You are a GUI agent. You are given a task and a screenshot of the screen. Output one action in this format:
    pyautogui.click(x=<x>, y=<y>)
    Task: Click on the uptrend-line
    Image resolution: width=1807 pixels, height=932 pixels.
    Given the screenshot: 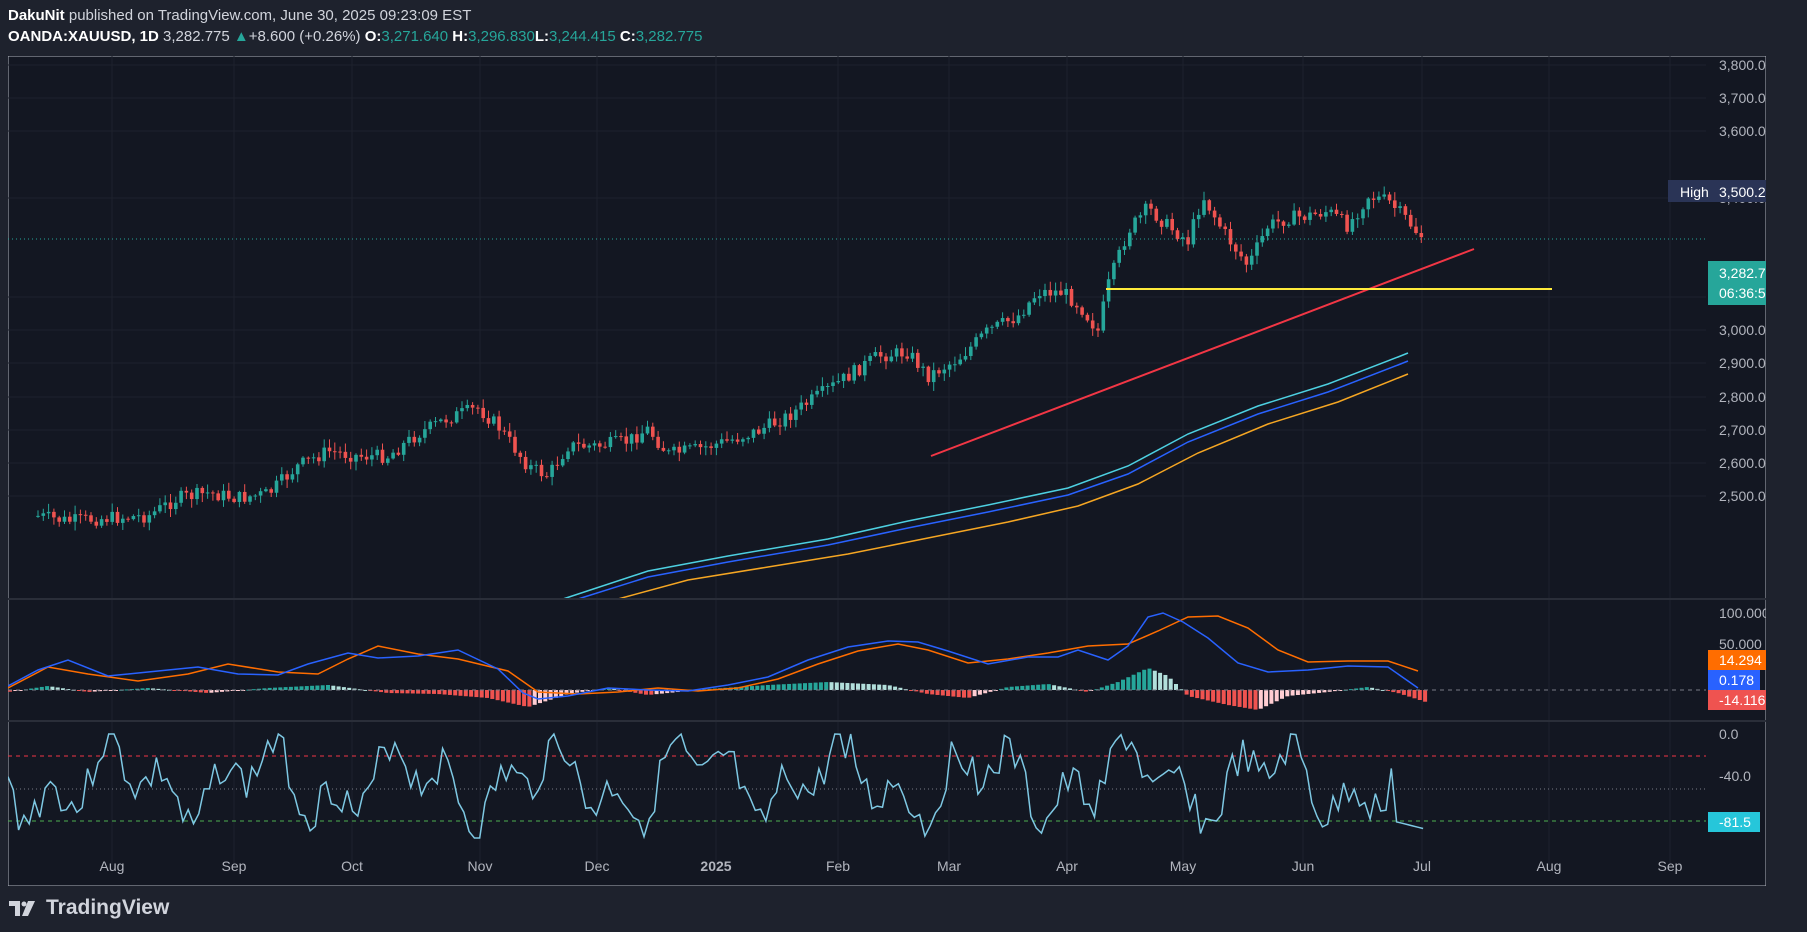 What is the action you would take?
    pyautogui.click(x=1202, y=352)
    